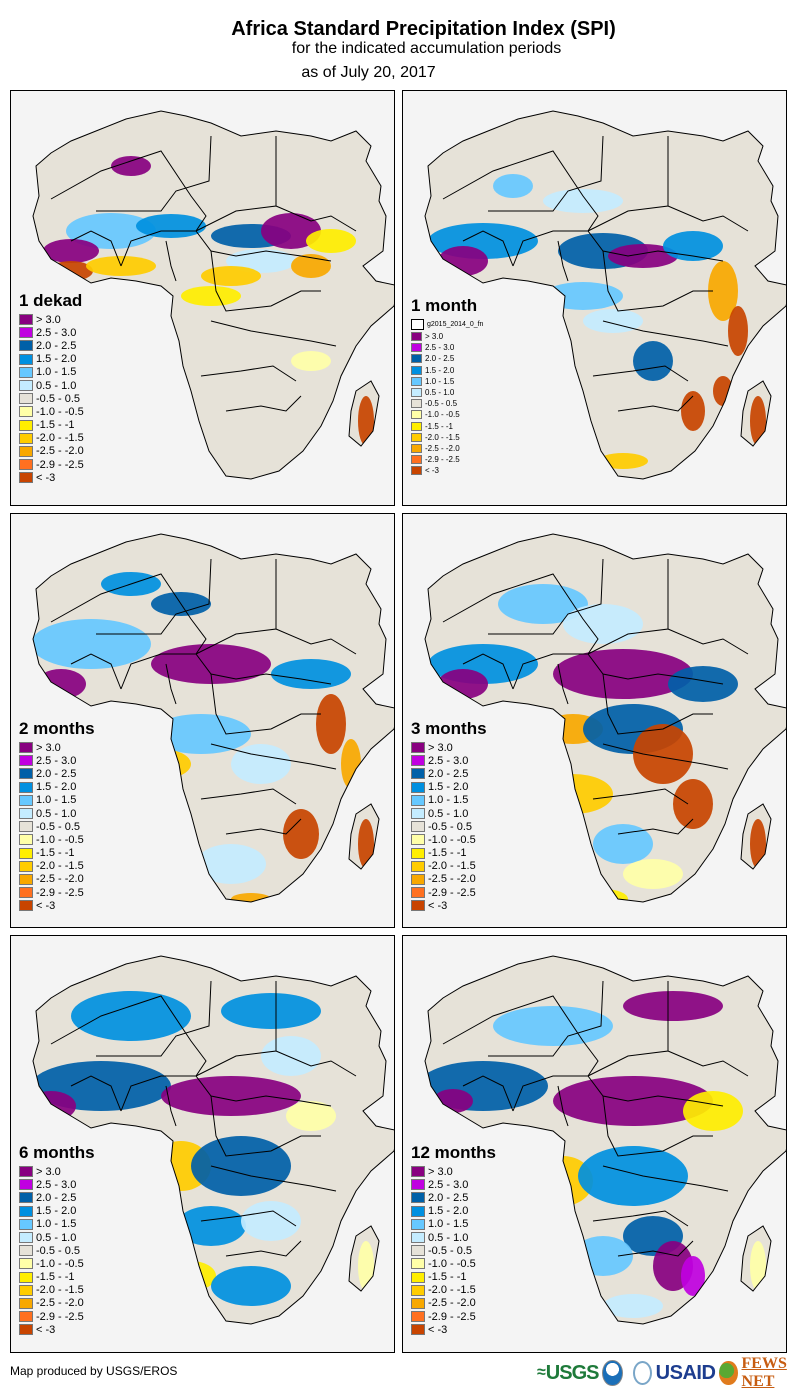 The image size is (797, 1392). Describe the element at coordinates (46, 477) in the screenshot. I see `legend-label: < -3` at that location.